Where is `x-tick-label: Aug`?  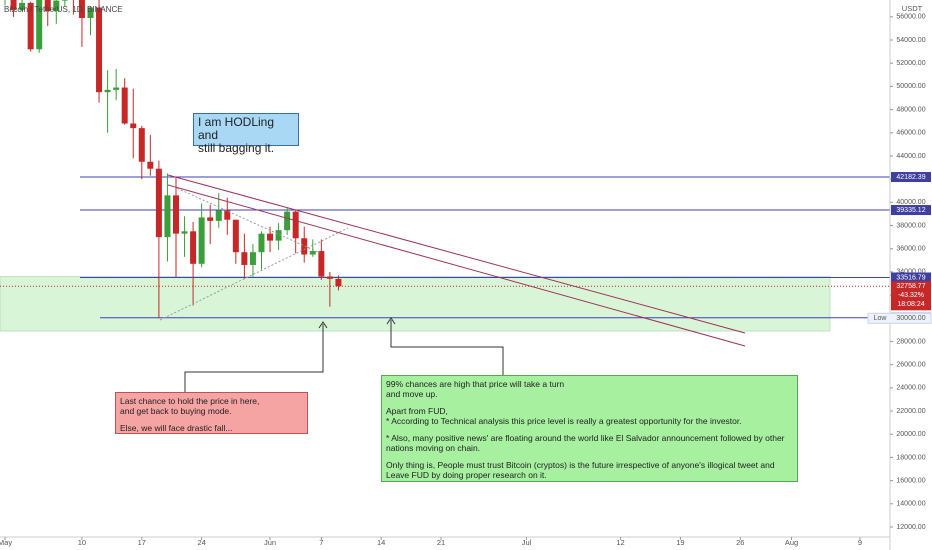 x-tick-label: Aug is located at coordinates (791, 542).